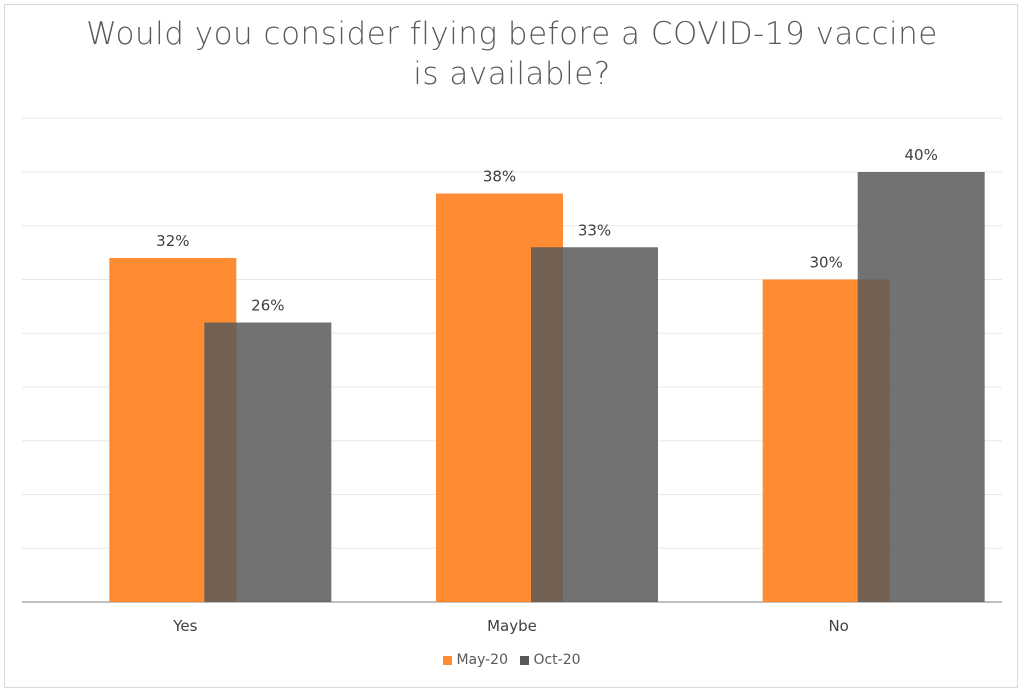 Image resolution: width=1024 pixels, height=693 pixels. I want to click on legend-item-may-20: May-20, so click(475, 660).